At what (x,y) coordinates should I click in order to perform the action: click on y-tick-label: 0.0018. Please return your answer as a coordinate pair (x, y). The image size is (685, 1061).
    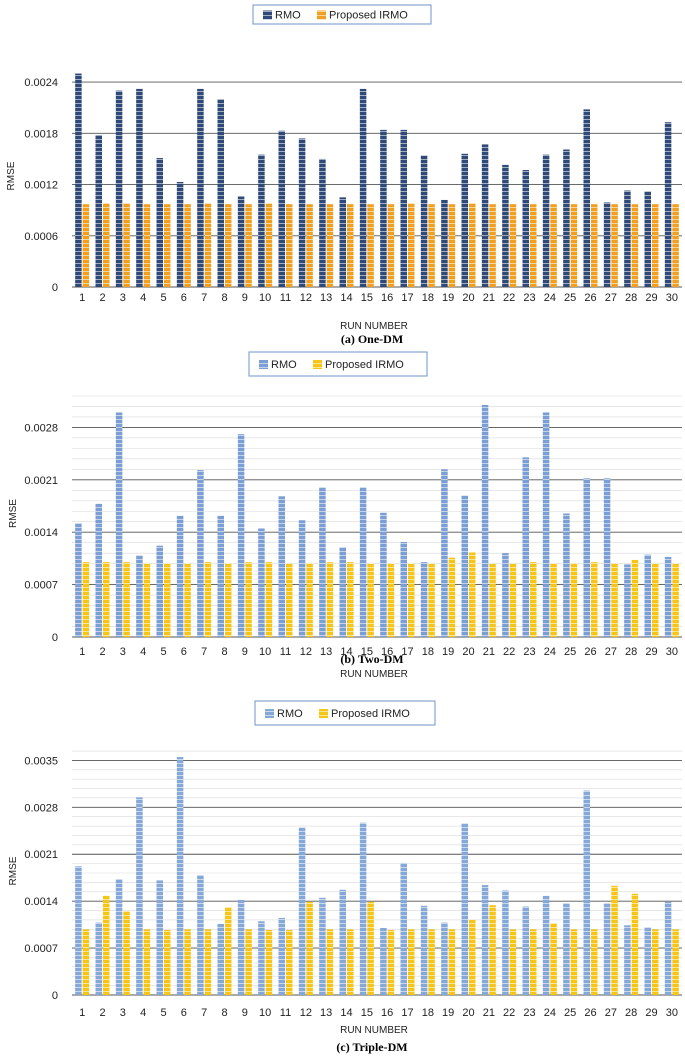
    Looking at the image, I should click on (41, 134).